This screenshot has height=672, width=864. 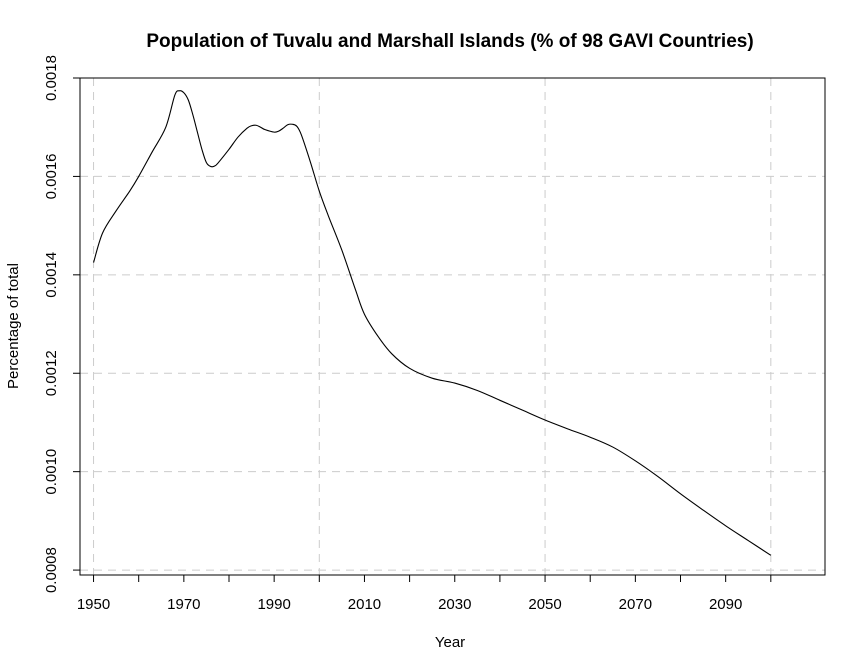 I want to click on x-tick-label: 2010, so click(x=364, y=604).